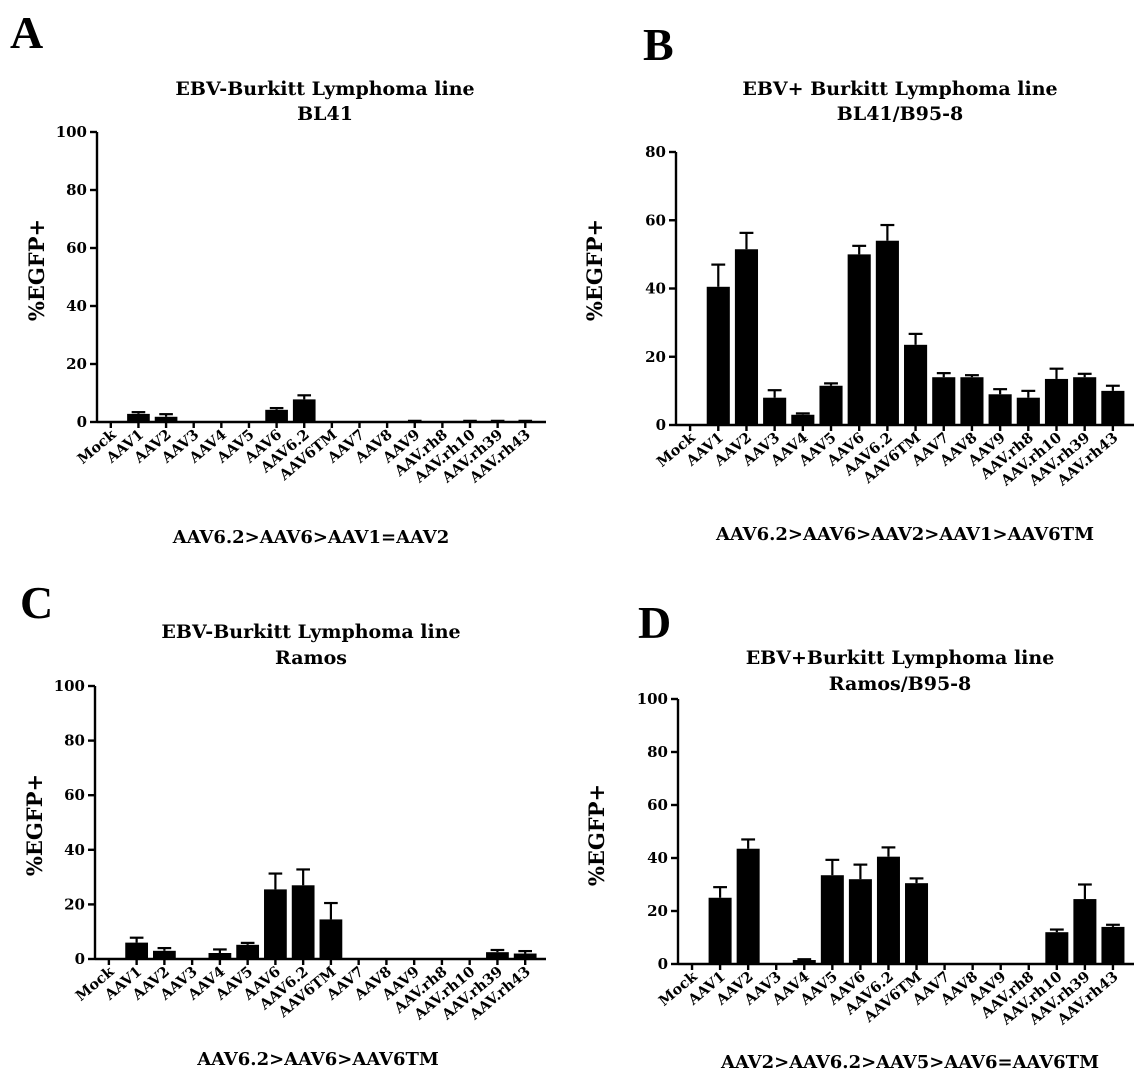 This screenshot has width=1137, height=1076. Describe the element at coordinates (900, 684) in the screenshot. I see `chart-title-line: Ramos/B95-8` at that location.